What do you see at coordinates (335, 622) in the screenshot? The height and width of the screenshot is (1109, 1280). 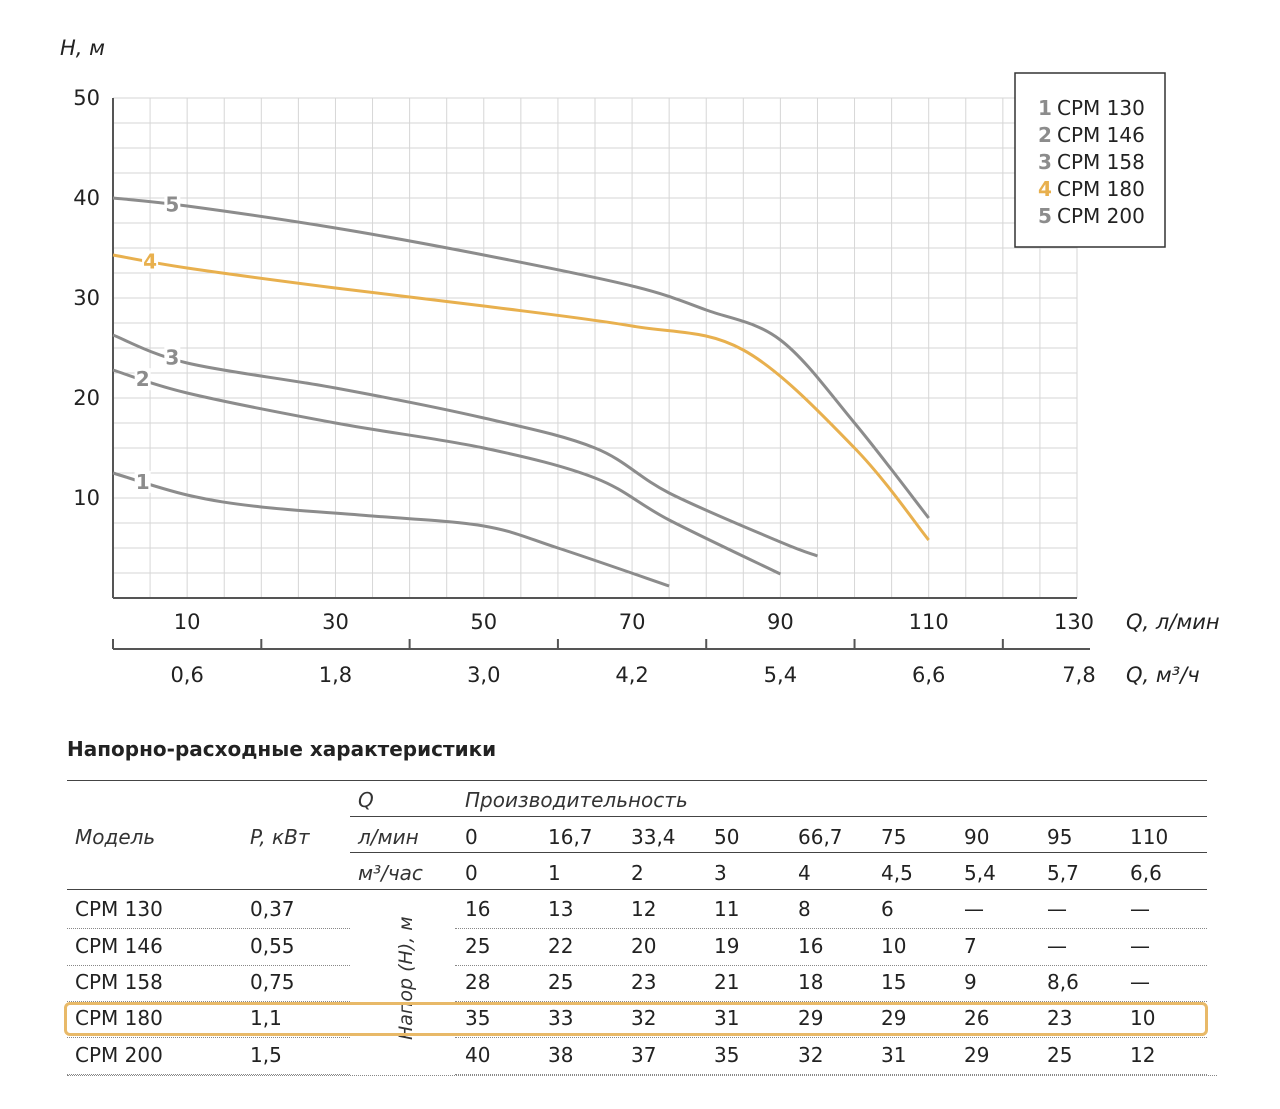 I see `x-tick-label-lmin: 30` at bounding box center [335, 622].